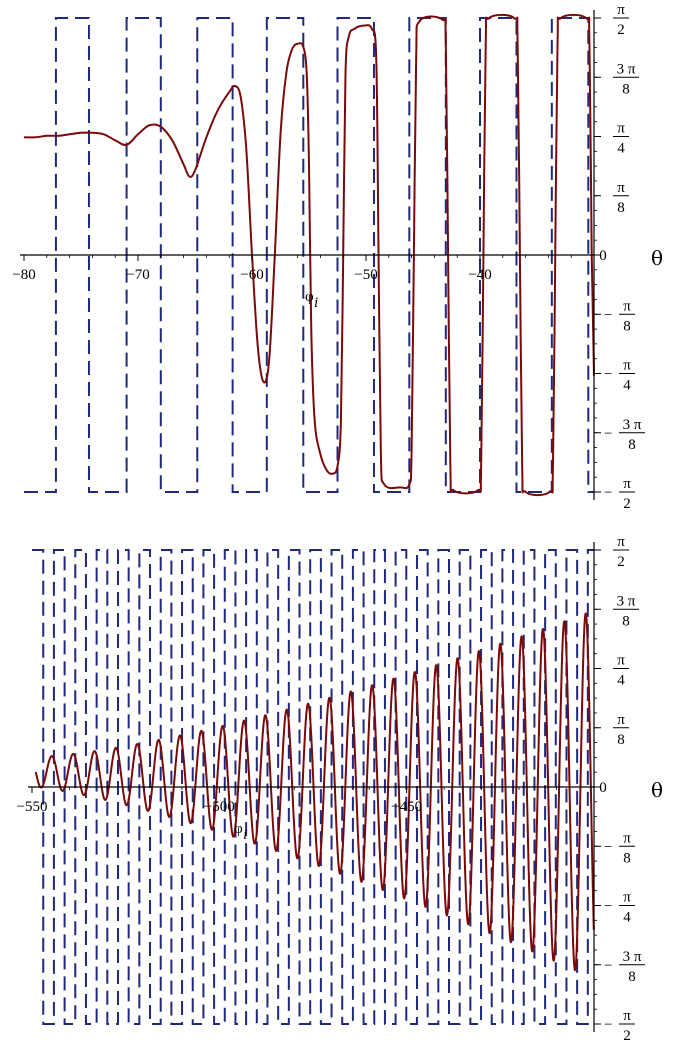  Describe the element at coordinates (137, 275) in the screenshot. I see `x-tick-label: −70` at that location.